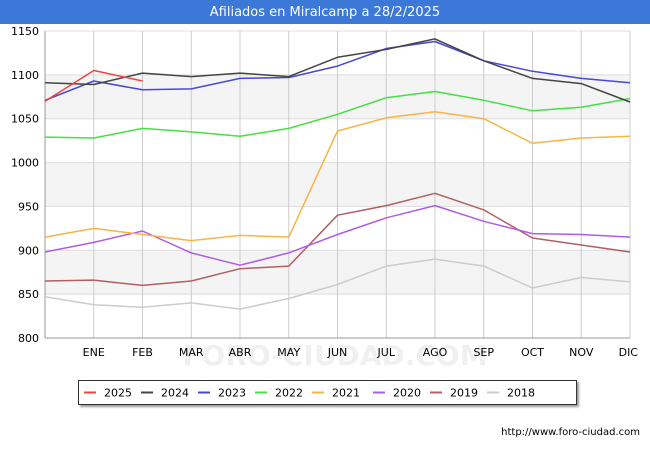  What do you see at coordinates (327, 392) in the screenshot?
I see `legend: 2025 2024 2023 2022 2021 2020 2019 2018` at bounding box center [327, 392].